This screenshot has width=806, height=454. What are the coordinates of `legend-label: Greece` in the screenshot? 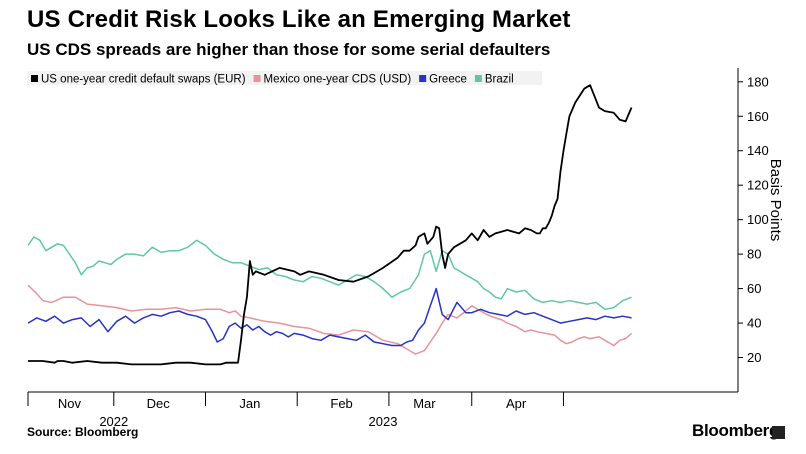 It's located at (448, 80).